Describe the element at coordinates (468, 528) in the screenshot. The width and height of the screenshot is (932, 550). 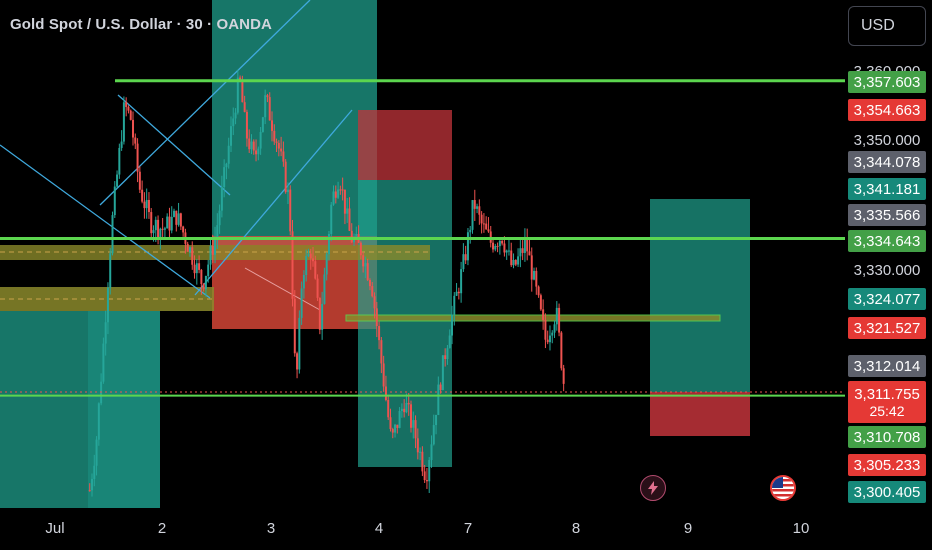
I see `x-tick-label: 7` at that location.